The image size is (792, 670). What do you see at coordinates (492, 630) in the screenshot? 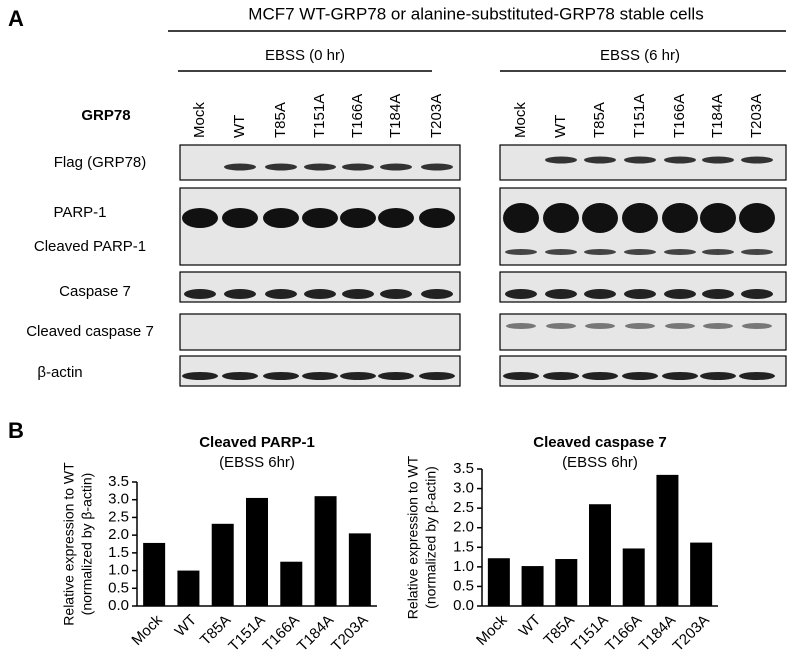
I see `x-tick-label: Mock` at bounding box center [492, 630].